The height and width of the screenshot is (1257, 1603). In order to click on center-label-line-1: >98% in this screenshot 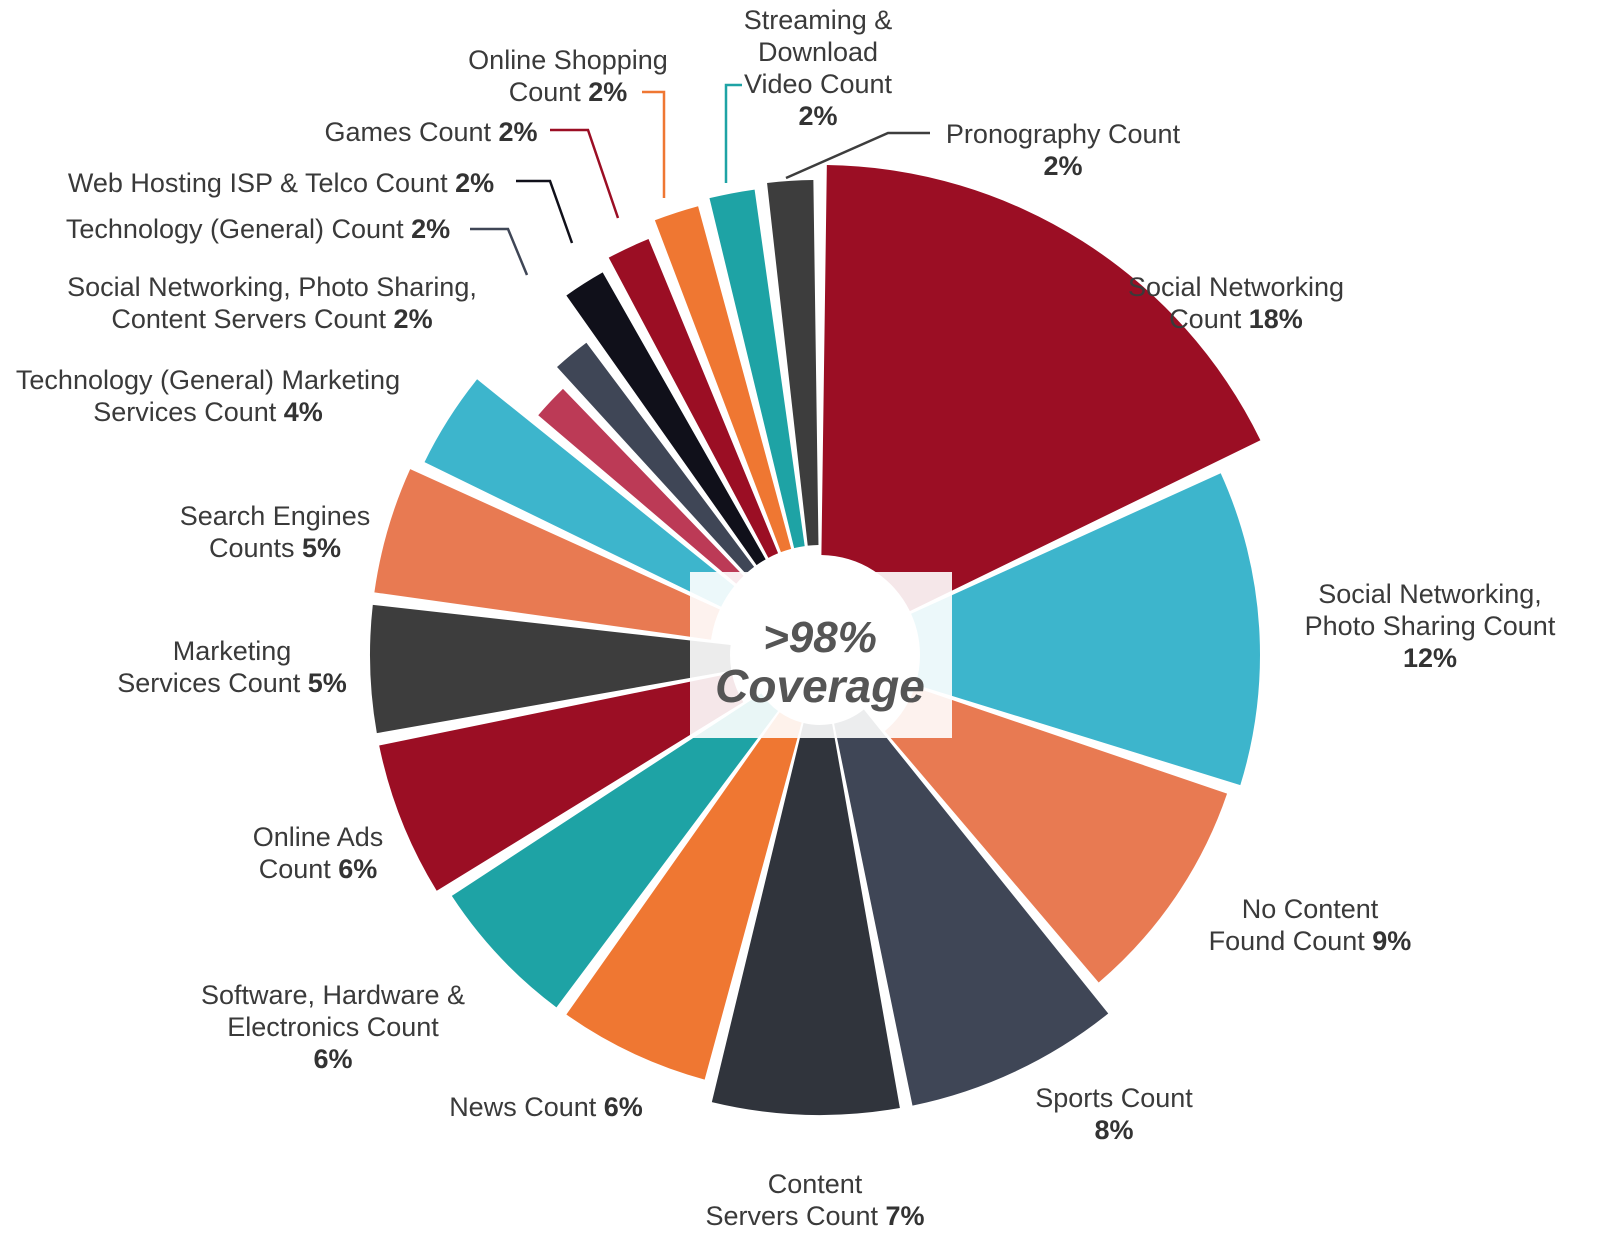, I will do `click(820, 637)`.